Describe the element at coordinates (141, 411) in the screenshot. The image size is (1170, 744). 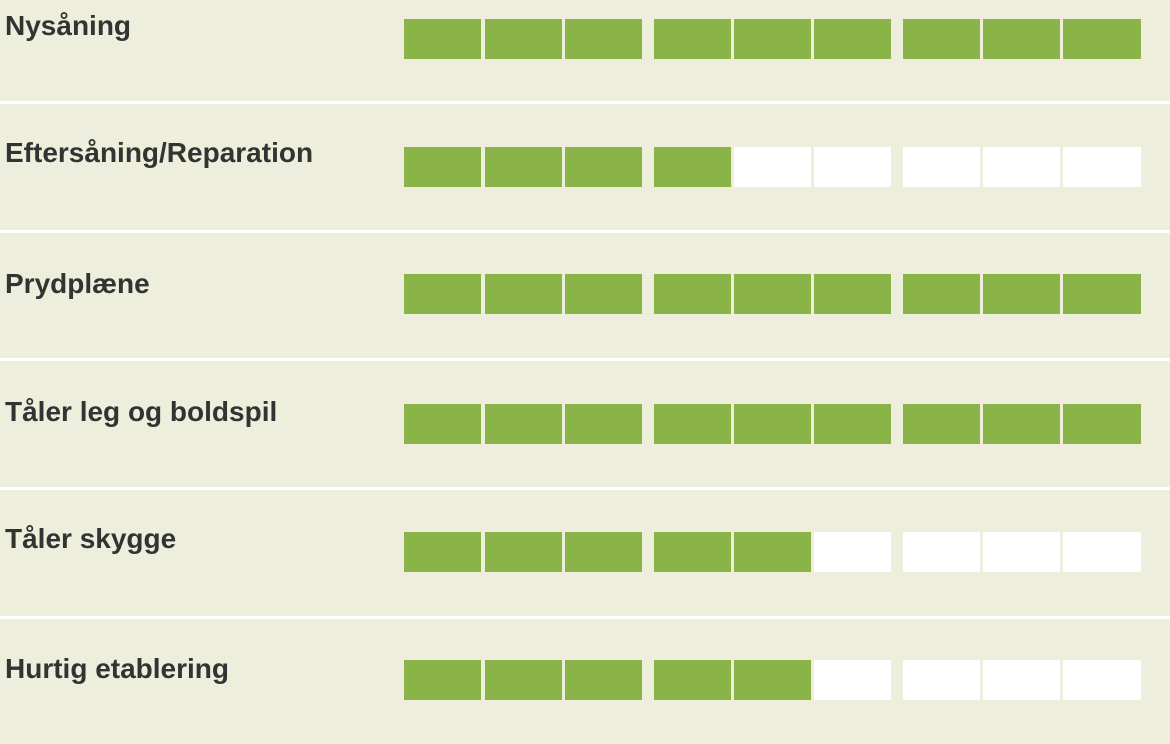
I see `row-label: Tåler leg og boldspil` at that location.